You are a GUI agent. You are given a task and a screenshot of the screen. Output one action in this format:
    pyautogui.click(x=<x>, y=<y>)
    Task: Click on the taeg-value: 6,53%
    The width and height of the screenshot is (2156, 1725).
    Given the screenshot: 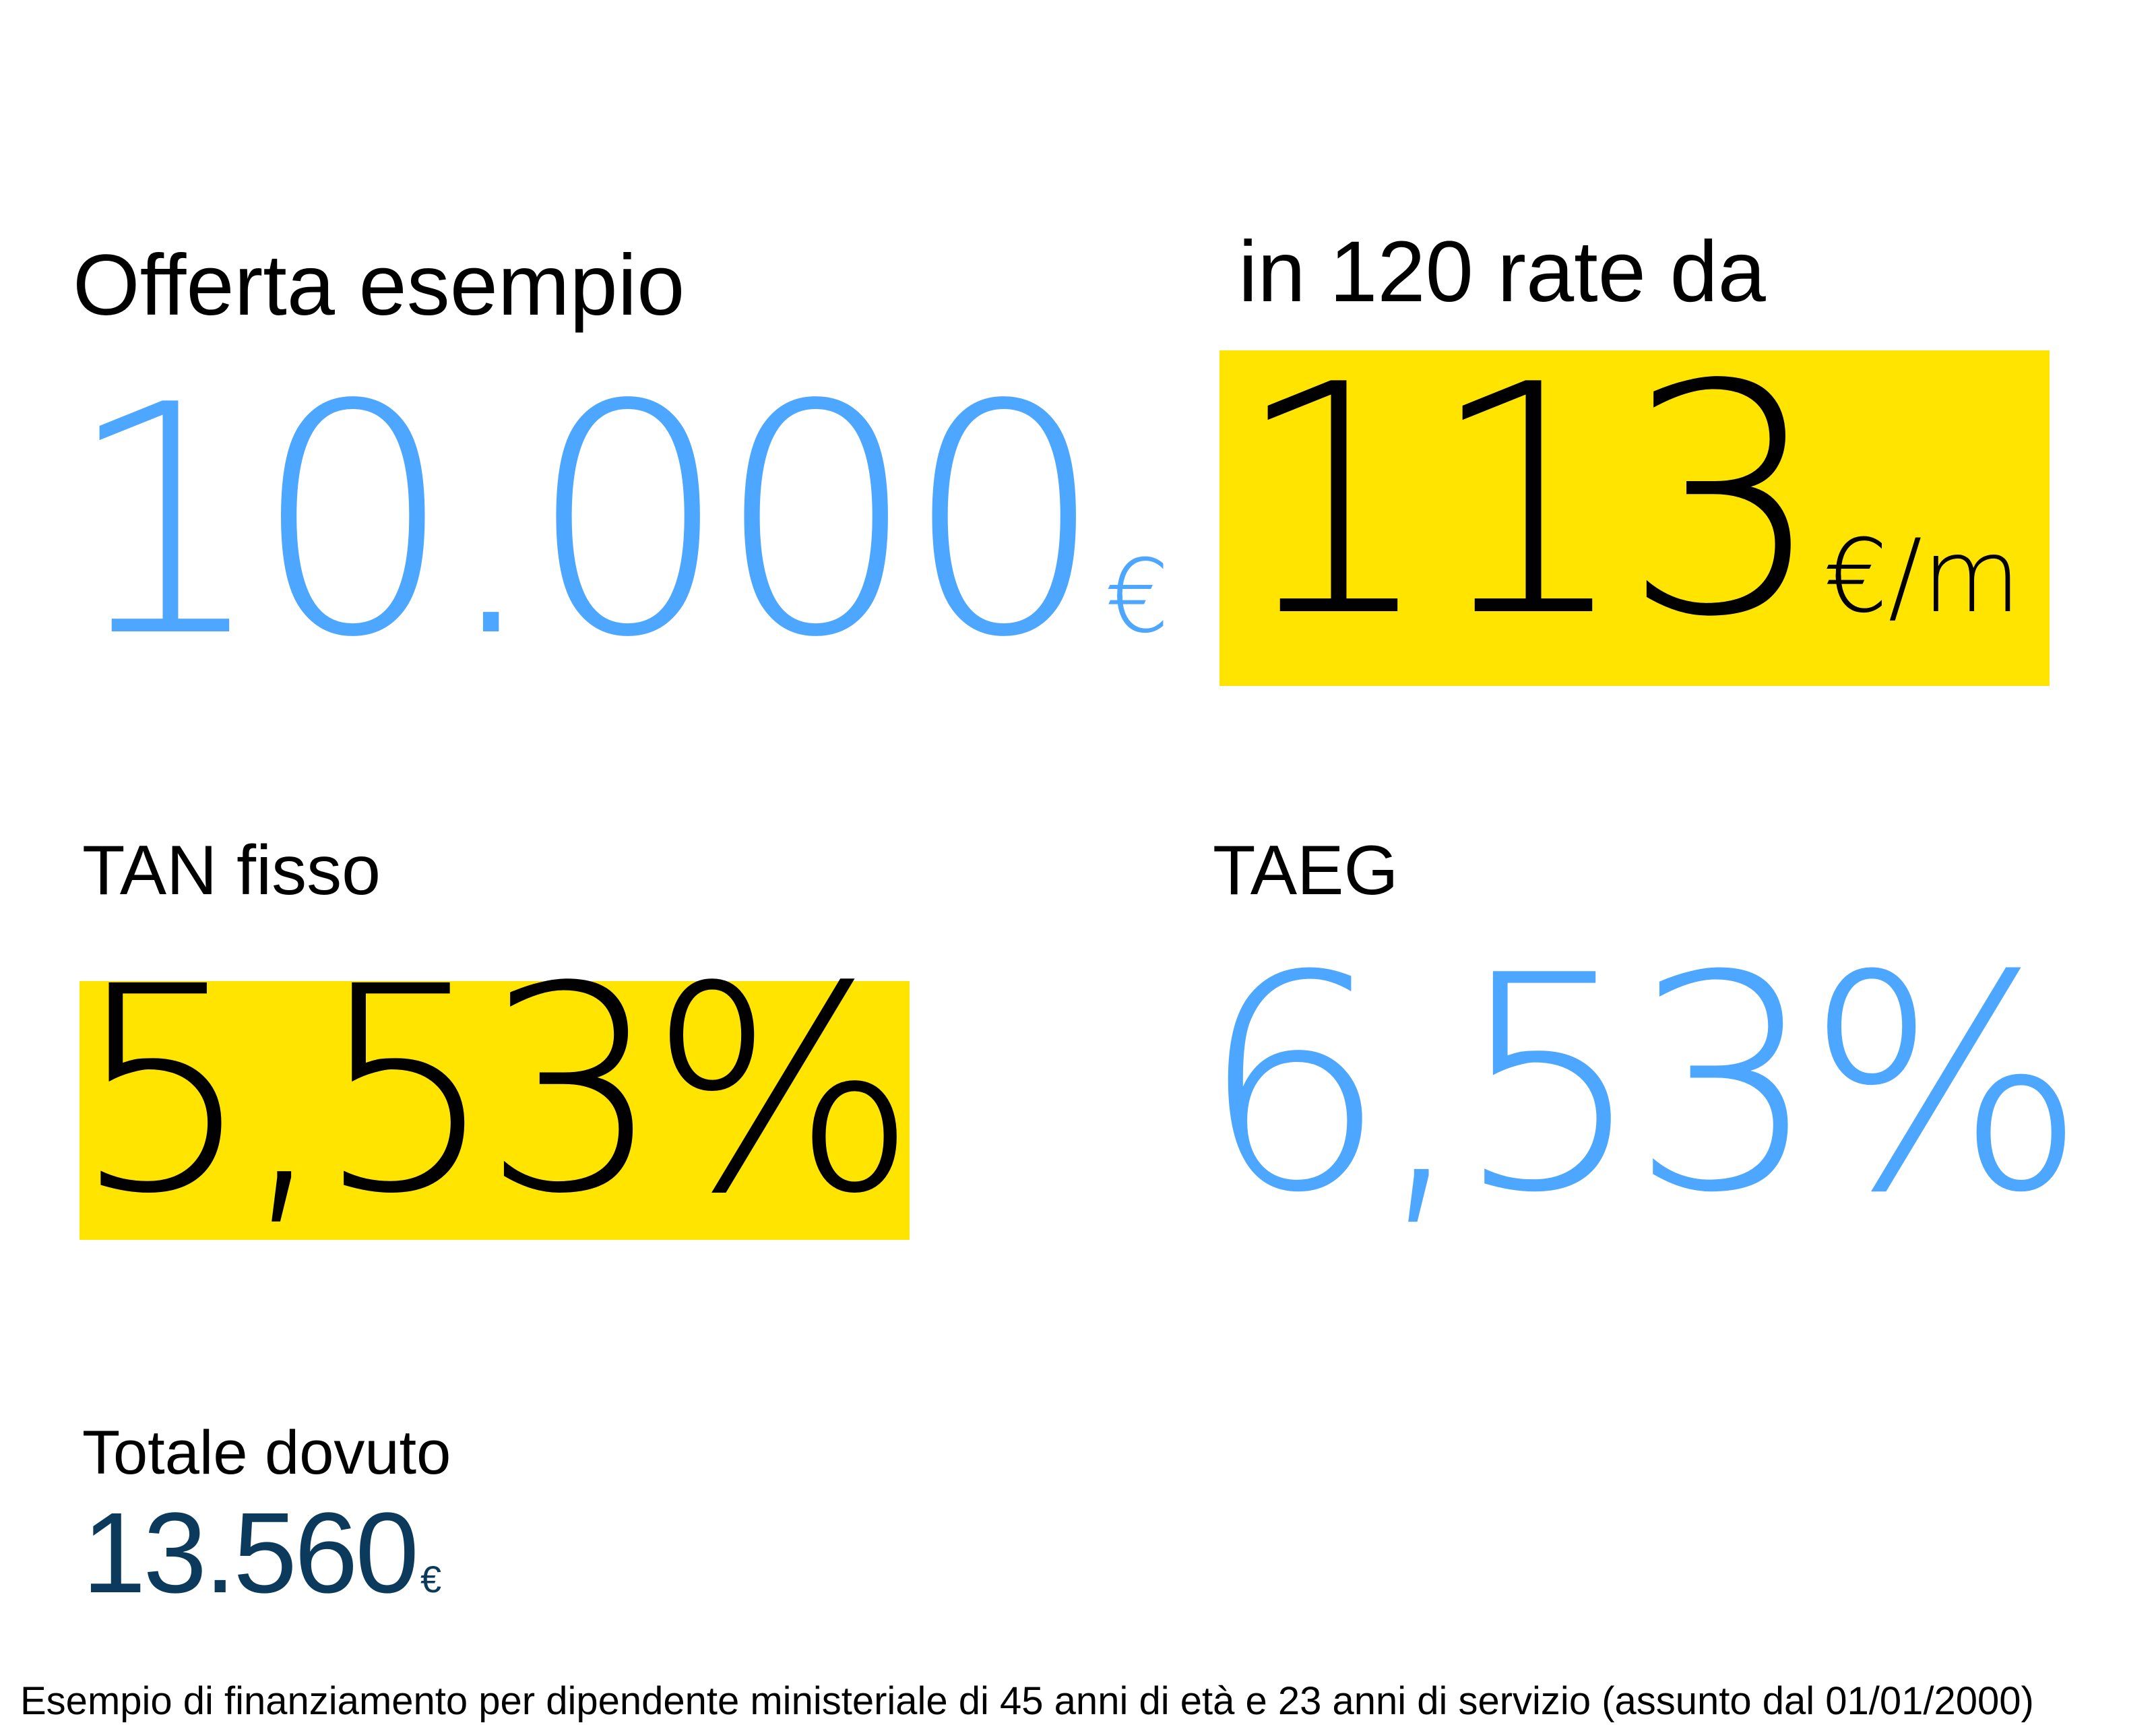 What is the action you would take?
    pyautogui.click(x=1643, y=1084)
    